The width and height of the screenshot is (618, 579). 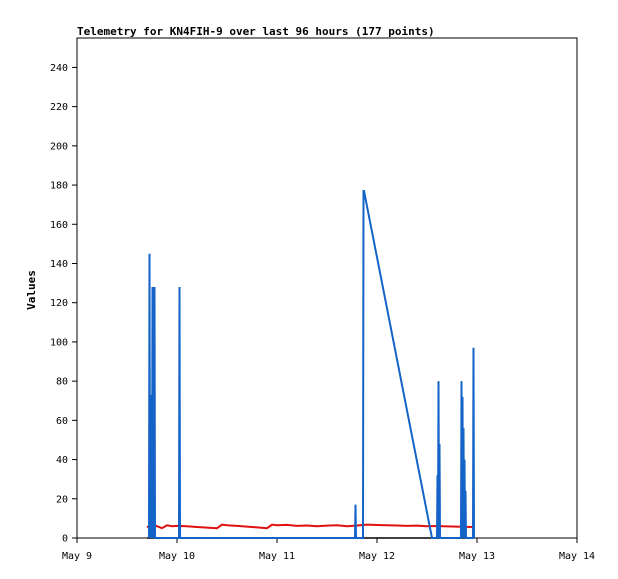 I want to click on x-axis: May 9 May 10 May 11 May 12 May 13 May 14, so click(x=328, y=550).